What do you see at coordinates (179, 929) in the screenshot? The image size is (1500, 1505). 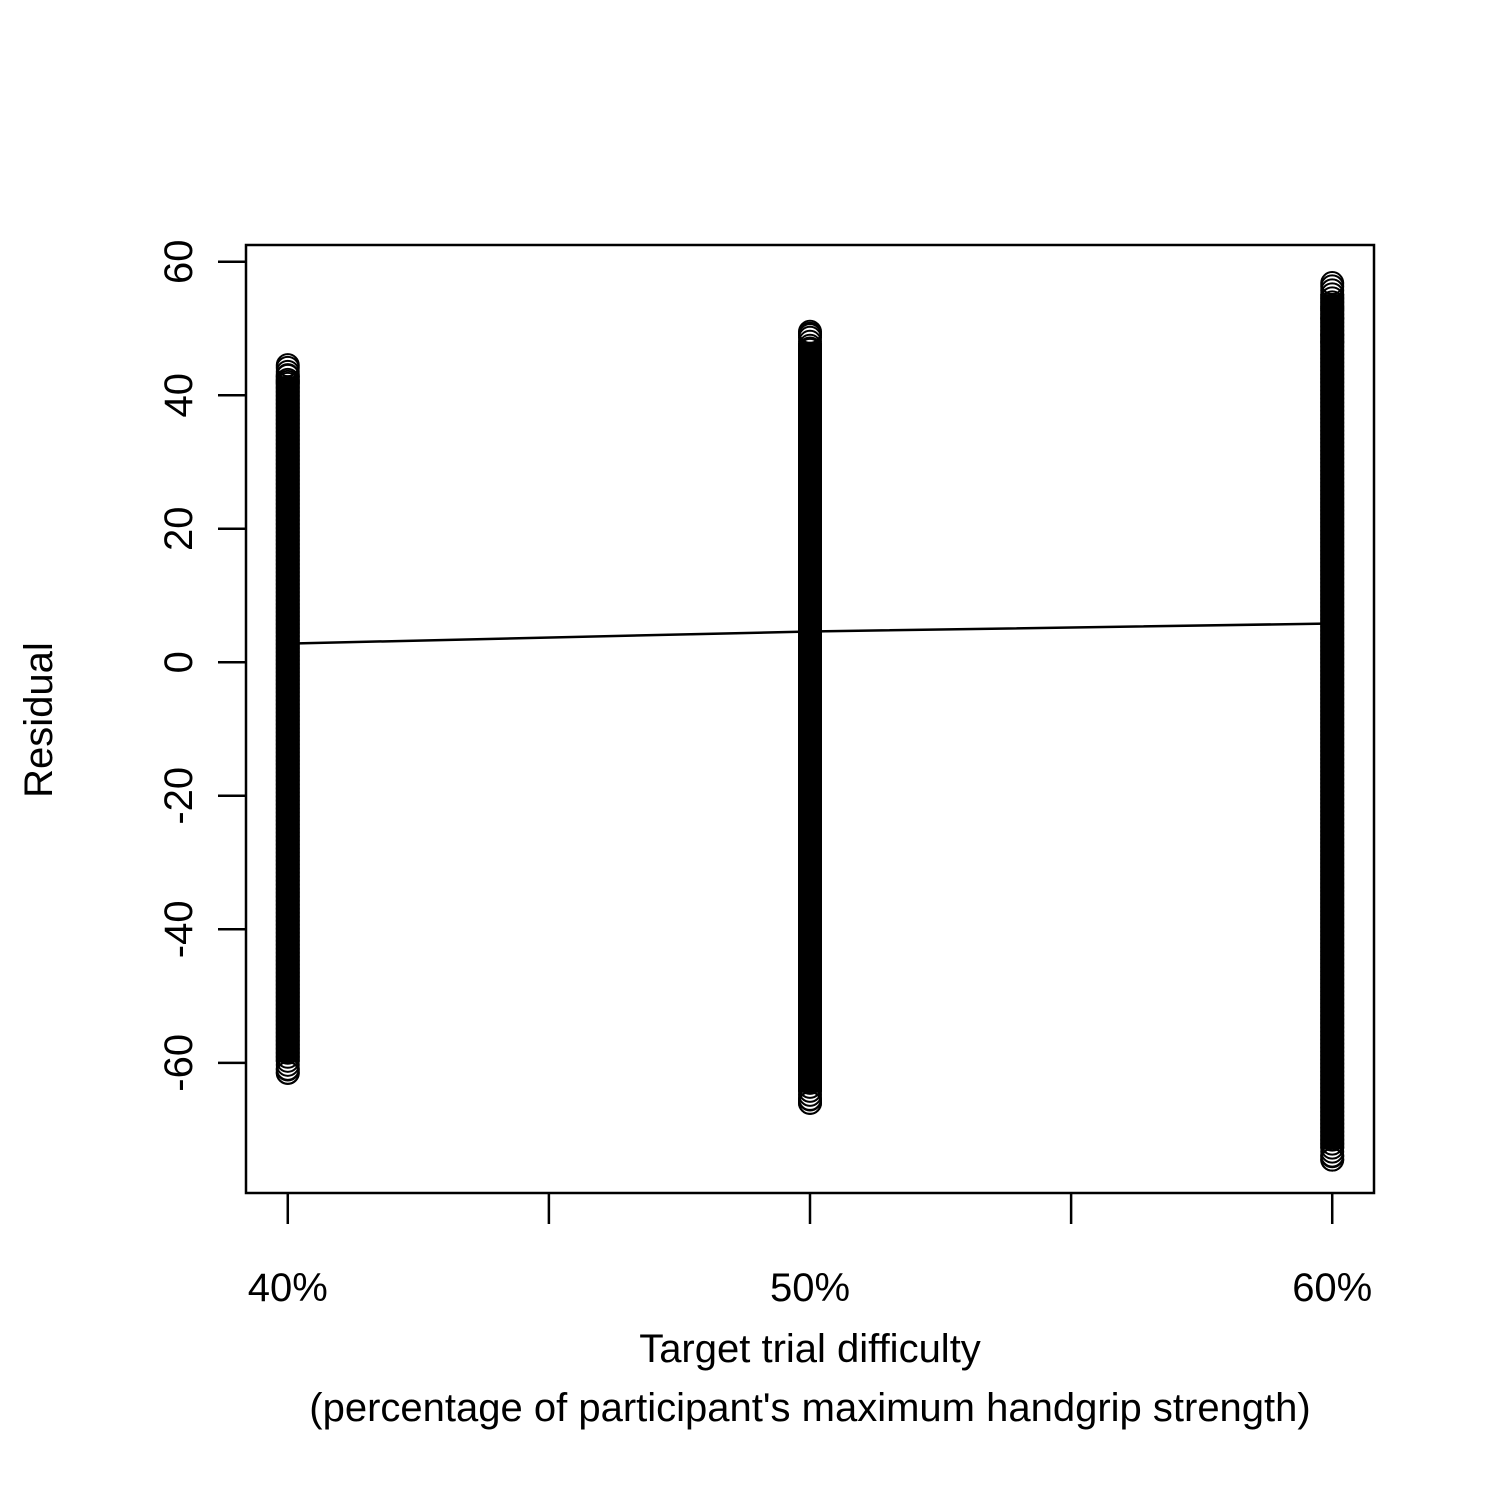 I see `y-tick-label: -40` at bounding box center [179, 929].